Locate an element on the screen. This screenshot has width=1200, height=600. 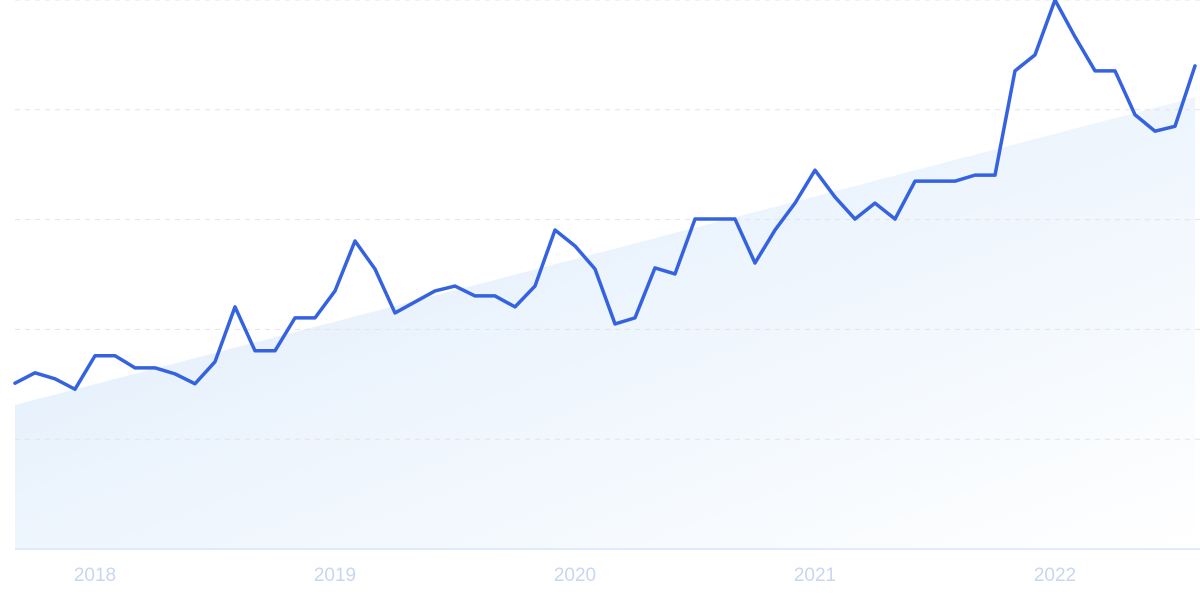
x-tick-label: 2020 is located at coordinates (575, 575).